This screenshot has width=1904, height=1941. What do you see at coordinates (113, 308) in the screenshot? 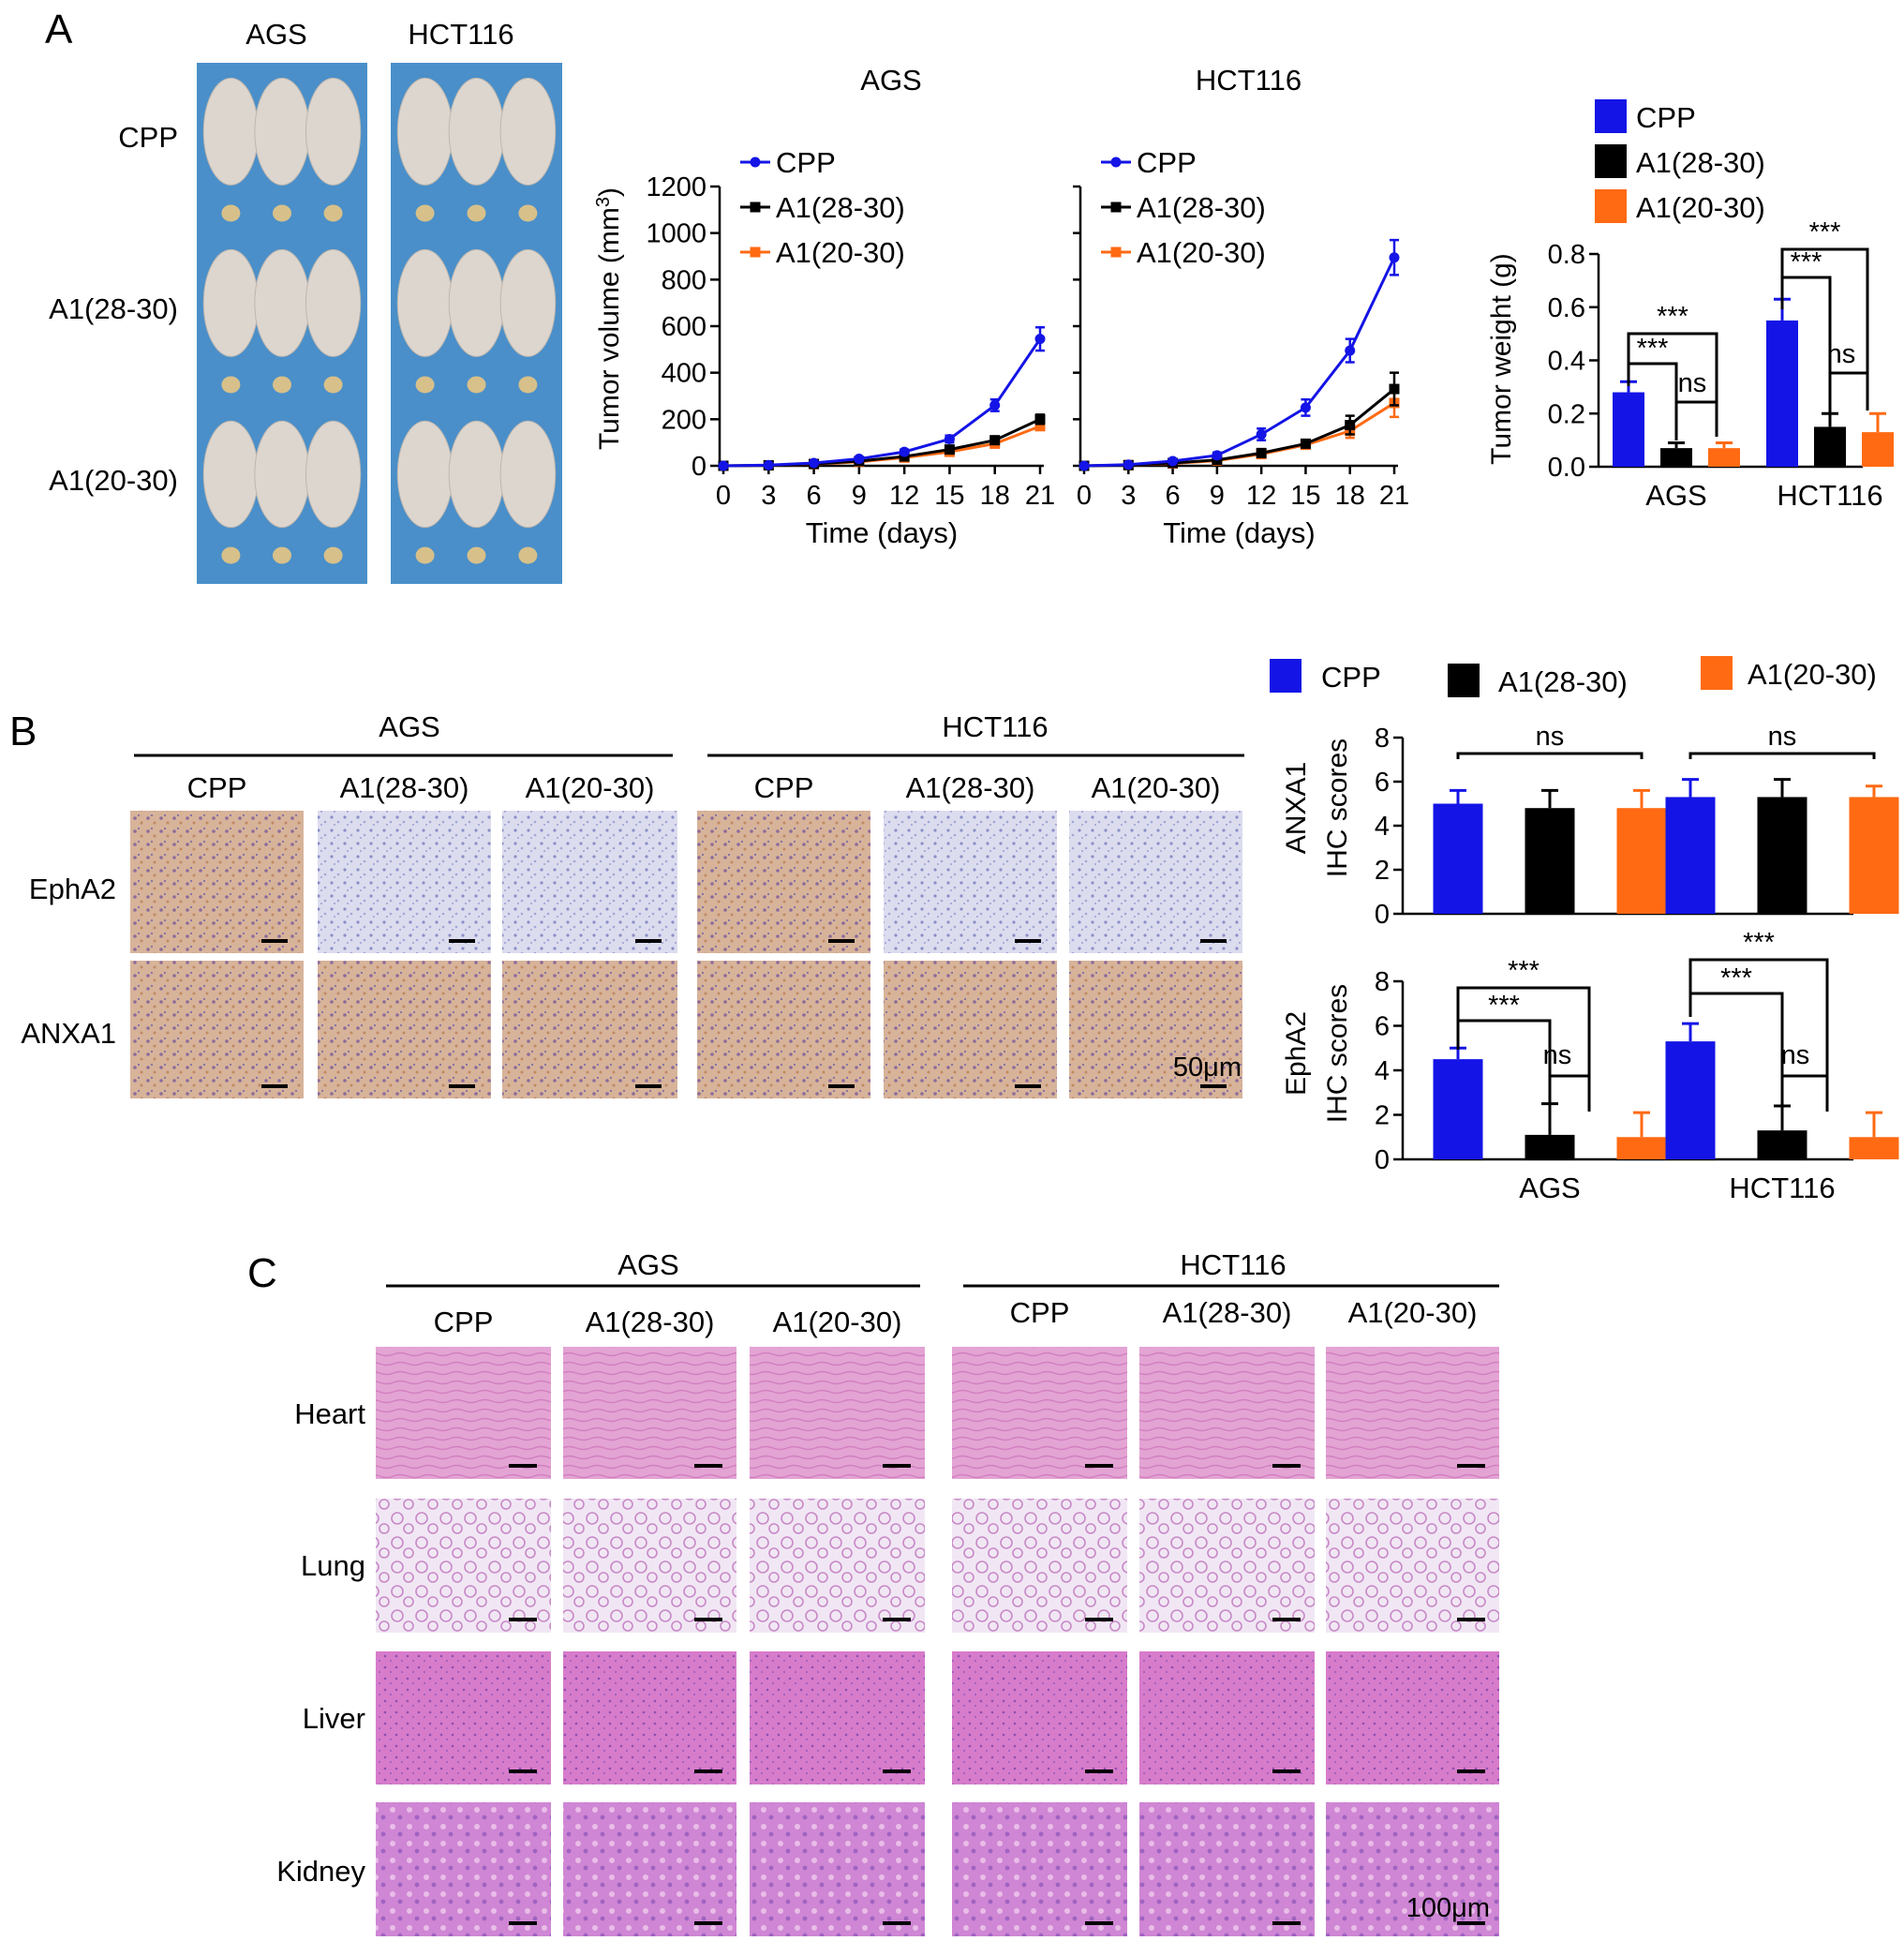
I see `mice-row-label: A1(28-30)` at bounding box center [113, 308].